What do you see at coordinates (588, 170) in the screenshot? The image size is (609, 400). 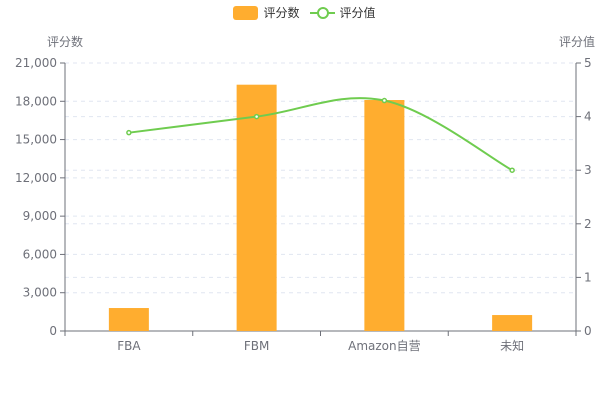 I see `y-right-tick-label: 3` at bounding box center [588, 170].